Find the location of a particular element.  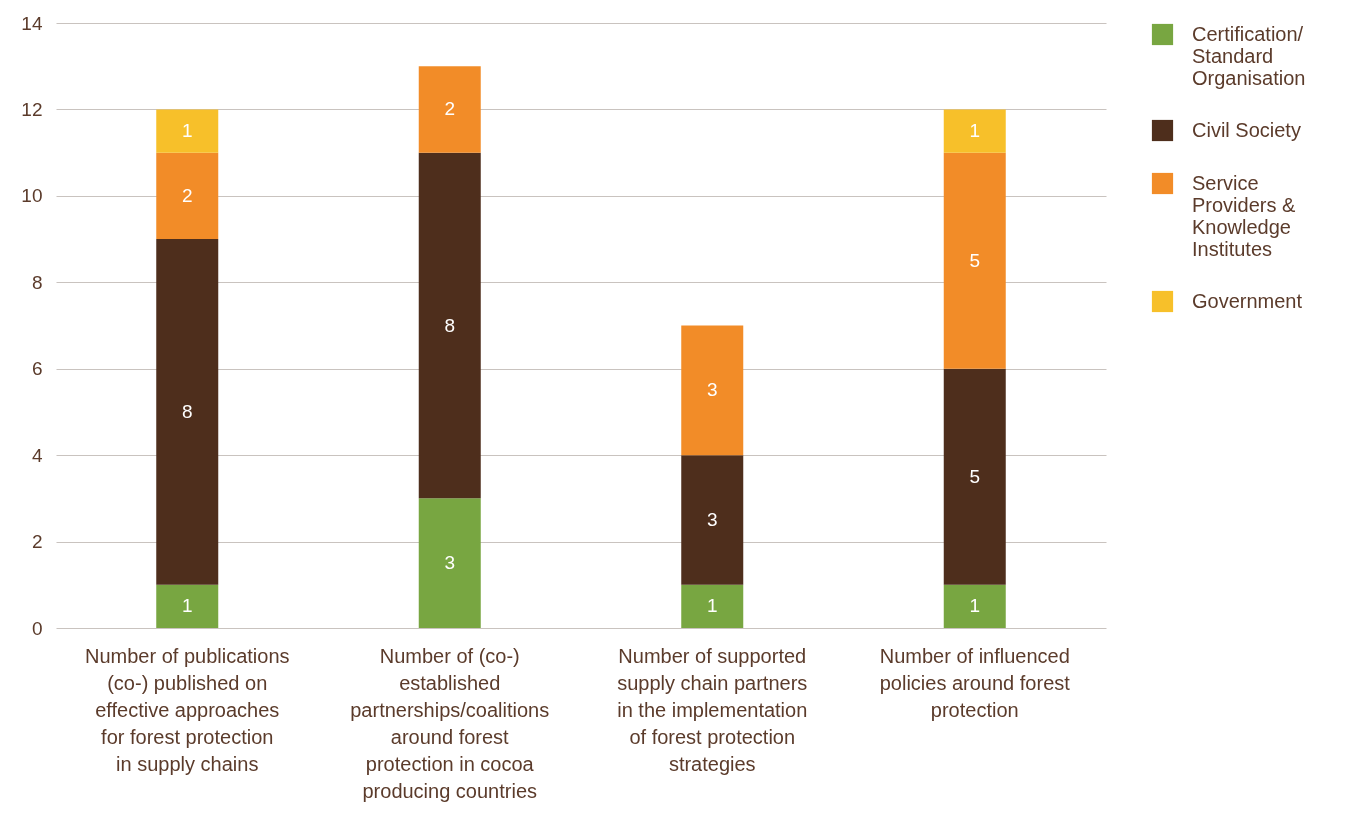

y-tick-label: 14 is located at coordinates (32, 23).